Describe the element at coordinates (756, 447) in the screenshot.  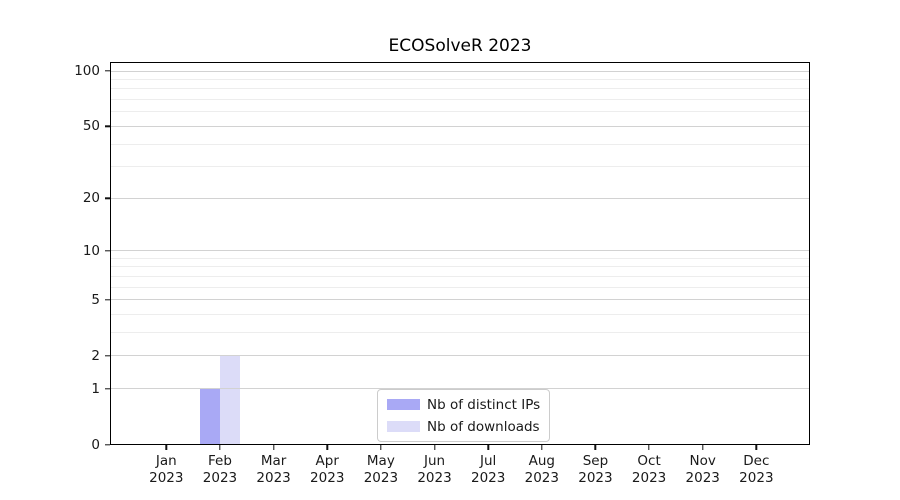
I see `x-tick-dec` at that location.